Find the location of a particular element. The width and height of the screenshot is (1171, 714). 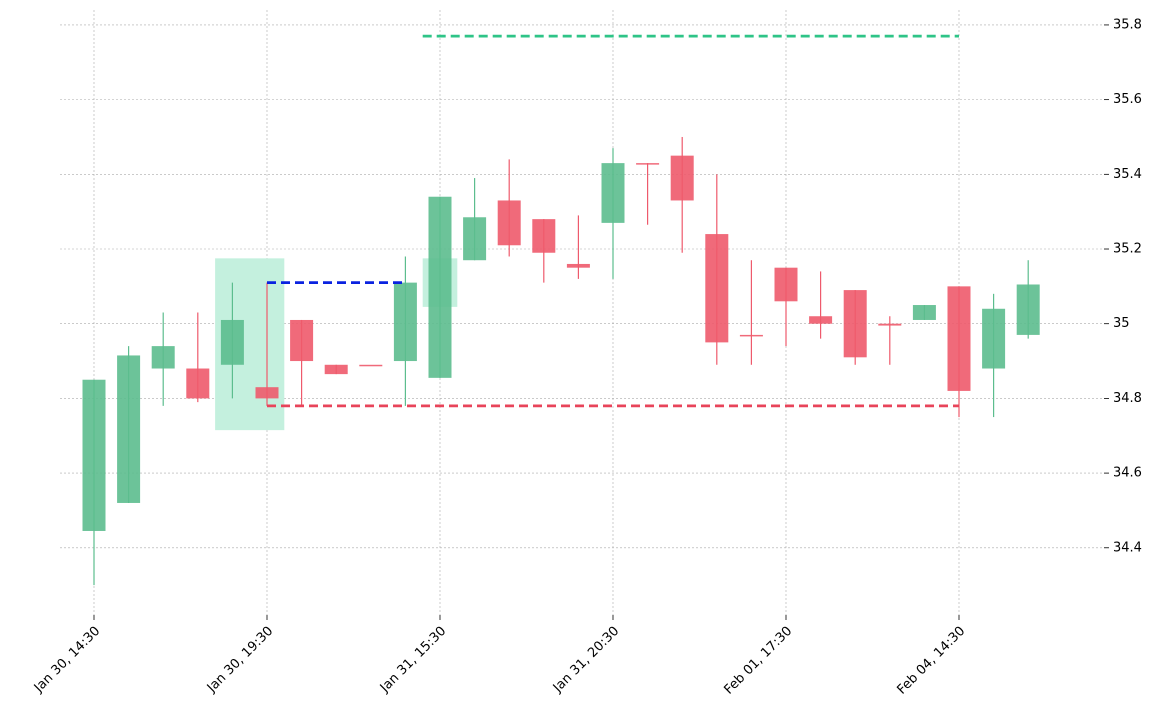

y-tick-label: 35.4 is located at coordinates (1127, 174).